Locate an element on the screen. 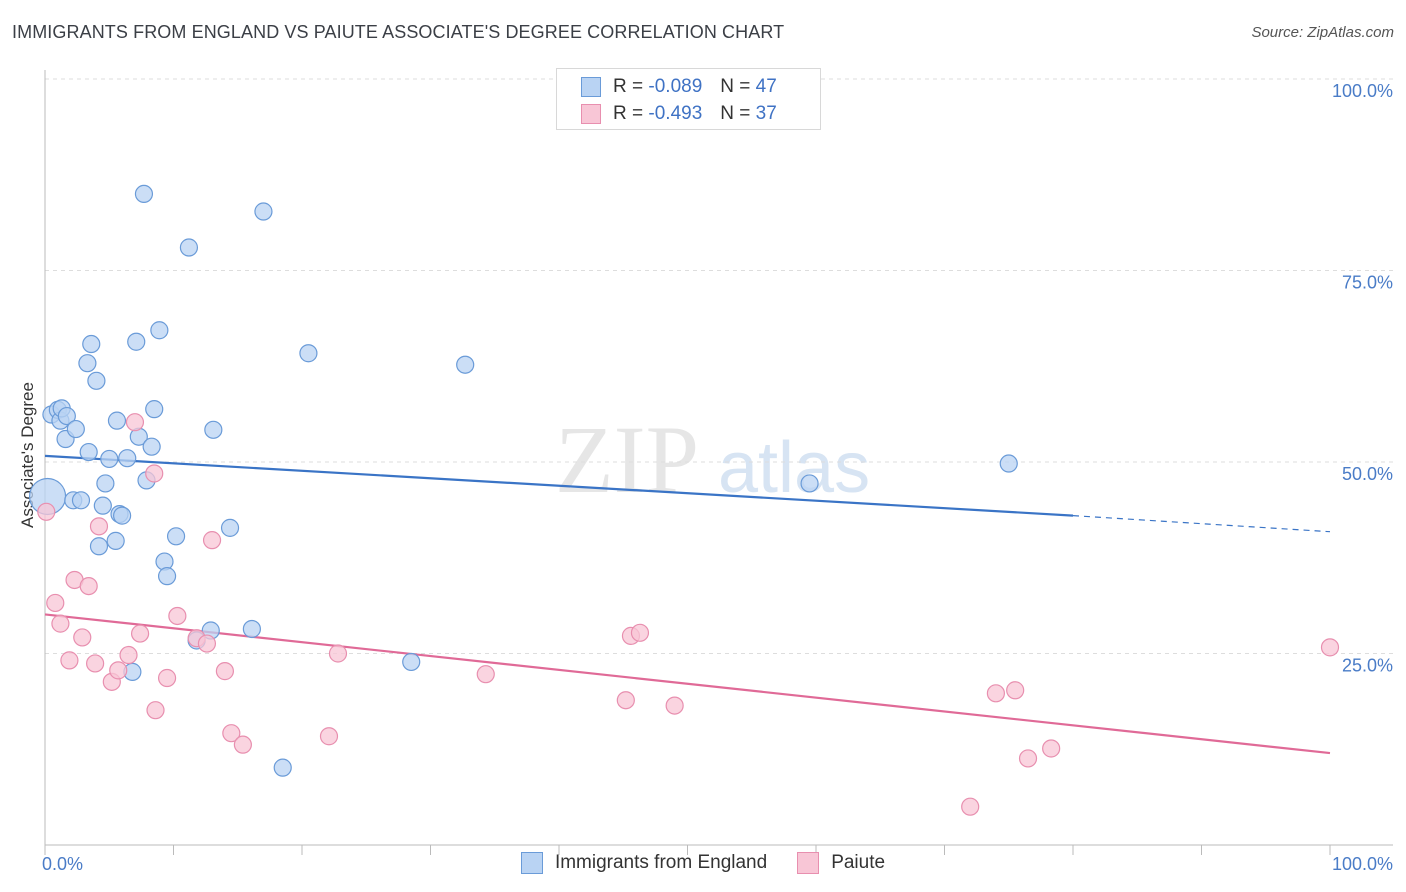 The height and width of the screenshot is (892, 1406). n-value: 37 is located at coordinates (766, 113).